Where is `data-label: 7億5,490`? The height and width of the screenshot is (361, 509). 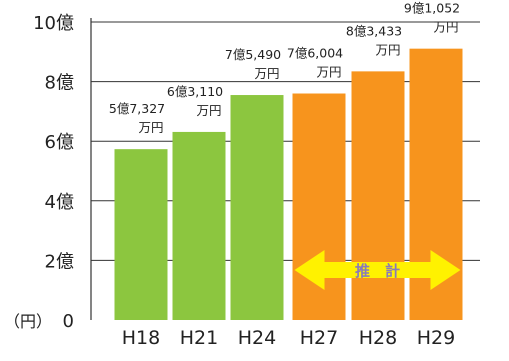
data-label: 7億5,490 is located at coordinates (253, 54).